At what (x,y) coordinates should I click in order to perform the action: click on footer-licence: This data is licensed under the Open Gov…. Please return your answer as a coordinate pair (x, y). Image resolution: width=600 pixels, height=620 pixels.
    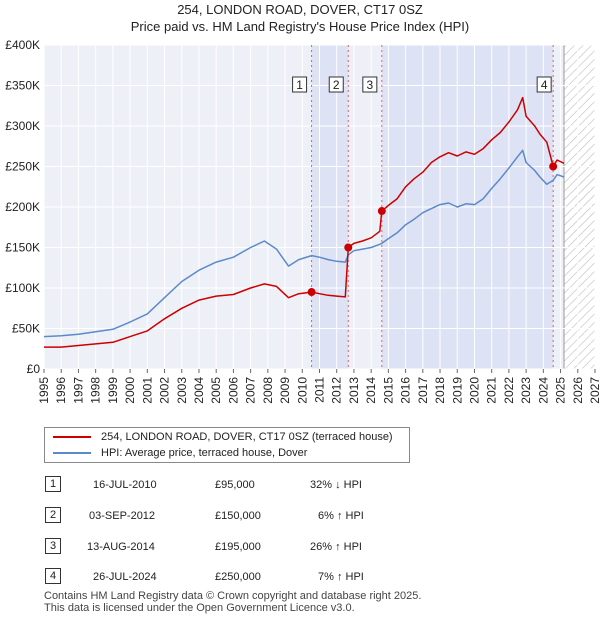
    Looking at the image, I should click on (199, 608).